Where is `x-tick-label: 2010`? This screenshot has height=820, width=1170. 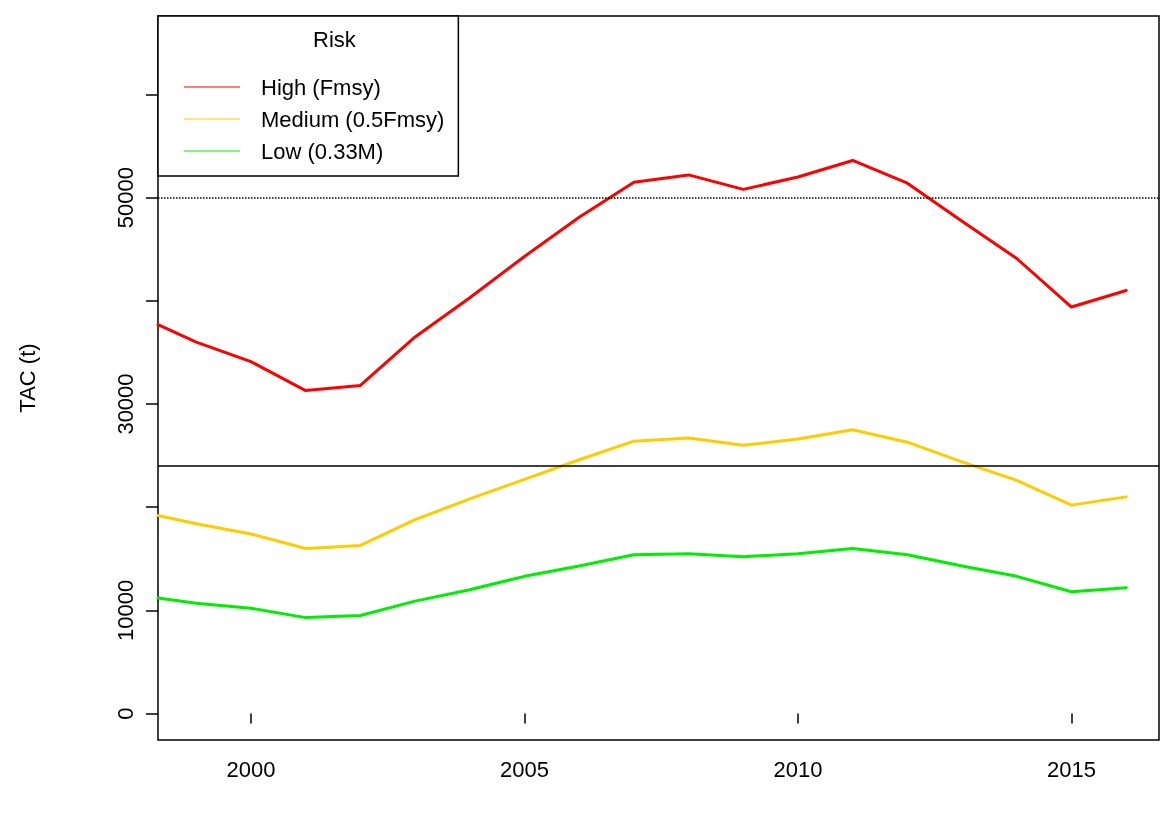
x-tick-label: 2010 is located at coordinates (798, 769).